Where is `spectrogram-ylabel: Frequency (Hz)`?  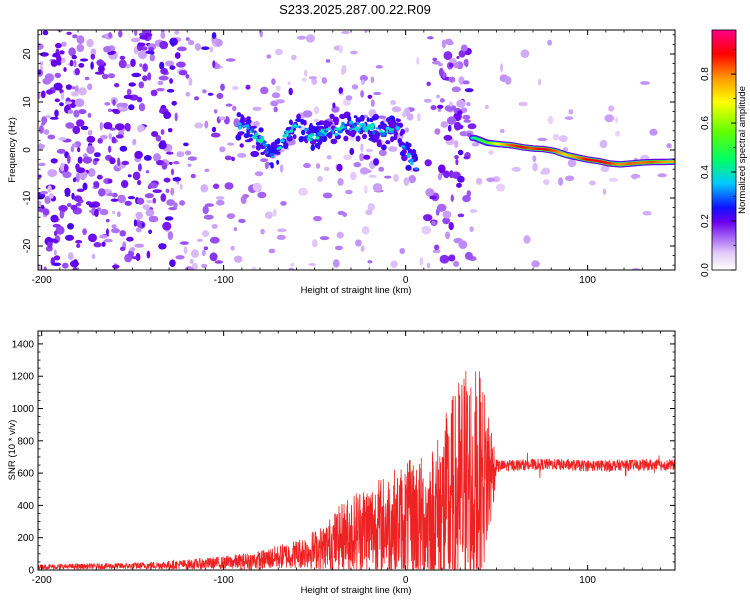
spectrogram-ylabel: Frequency (Hz) is located at coordinates (12, 149).